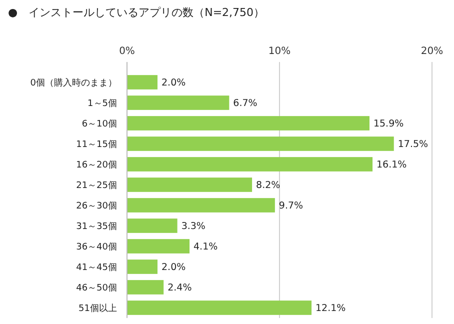 The width and height of the screenshot is (454, 324). Describe the element at coordinates (96, 164) in the screenshot. I see `y-tick-label: 16～20個` at that location.